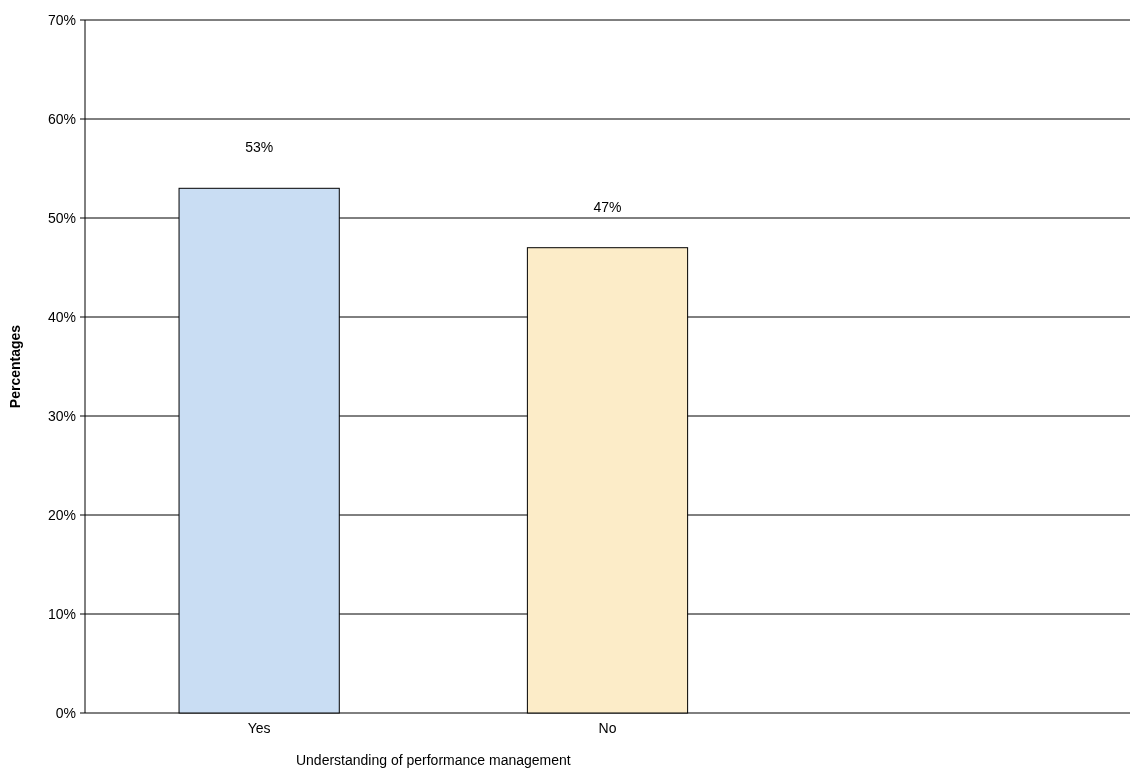 Image resolution: width=1142 pixels, height=769 pixels. Describe the element at coordinates (61, 118) in the screenshot. I see `y-tick-label: 60%` at that location.